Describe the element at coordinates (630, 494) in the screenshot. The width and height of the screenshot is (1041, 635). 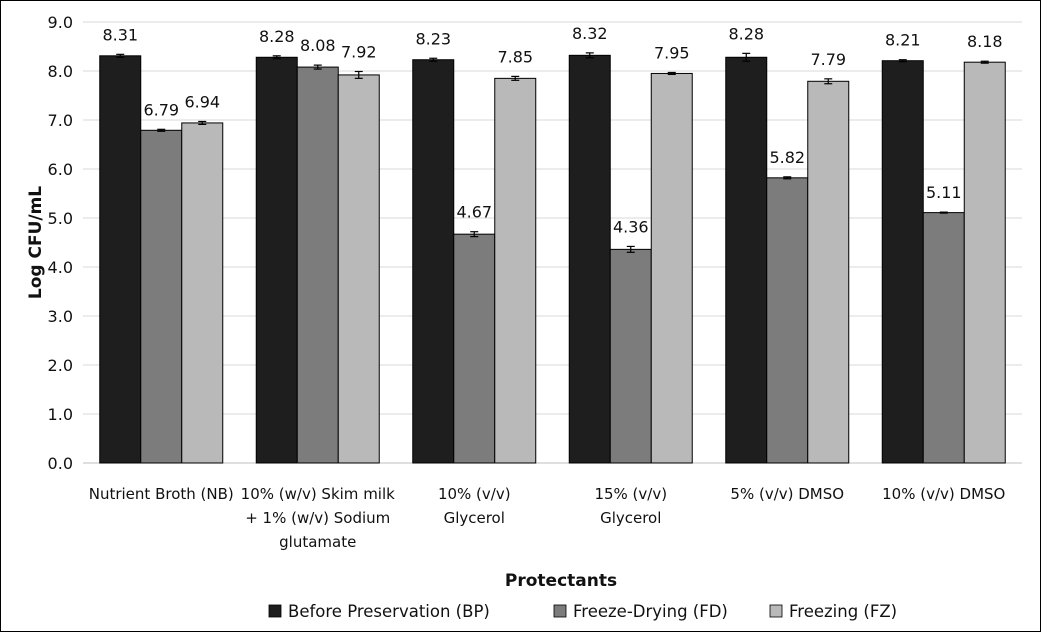
I see `x-category-label-line: 15% (v/v)` at that location.